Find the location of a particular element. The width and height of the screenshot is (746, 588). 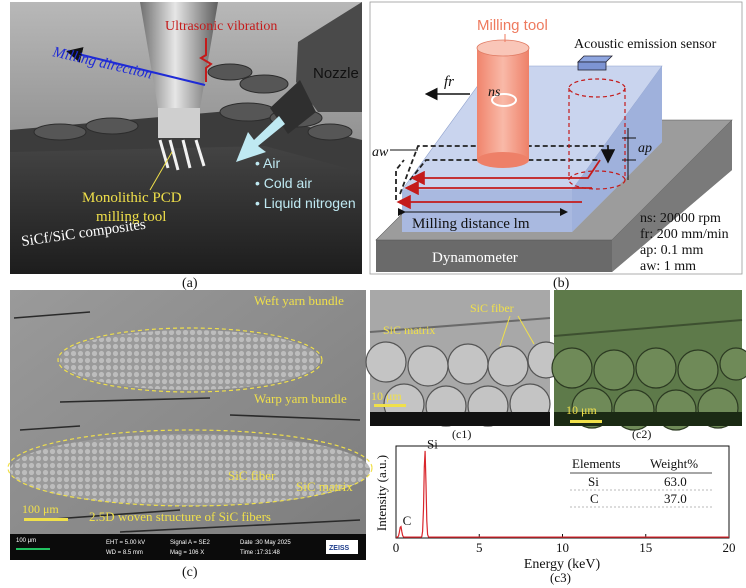

weft-bundle-outline is located at coordinates (190, 360).